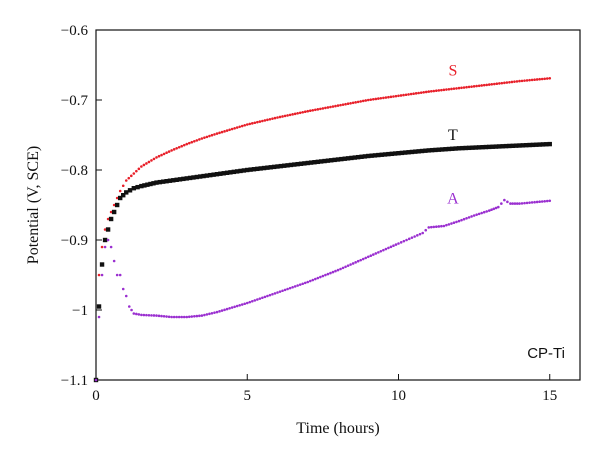  I want to click on y-tick-label: −1, so click(80, 311).